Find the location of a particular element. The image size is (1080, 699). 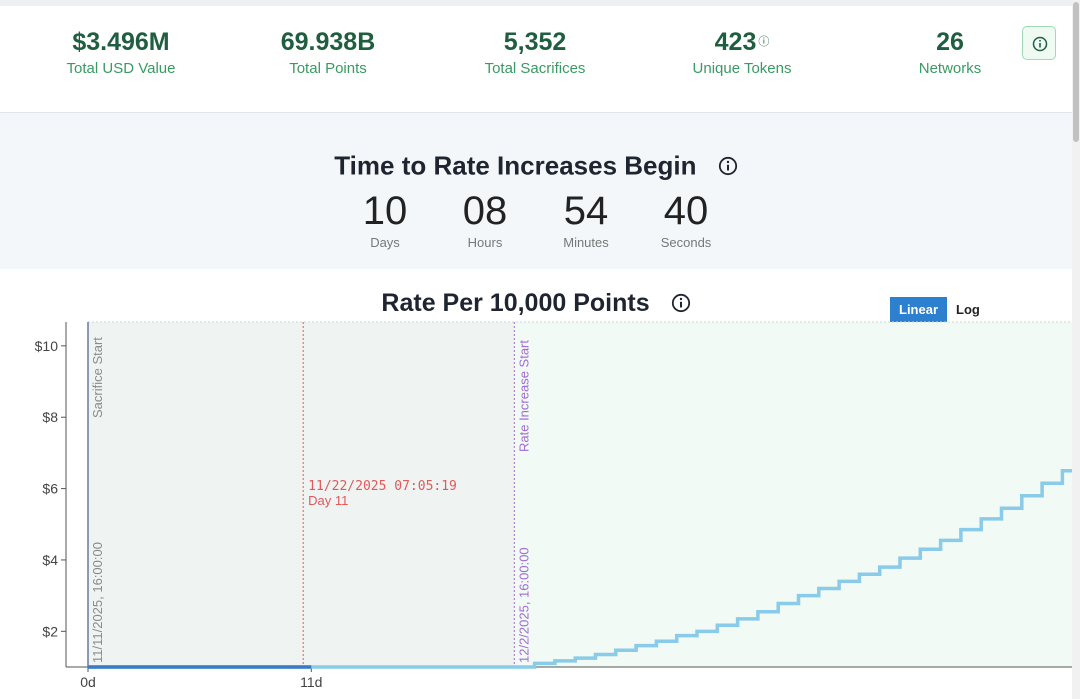

countdown-title: Time to Rate Increases Begin is located at coordinates (536, 165).